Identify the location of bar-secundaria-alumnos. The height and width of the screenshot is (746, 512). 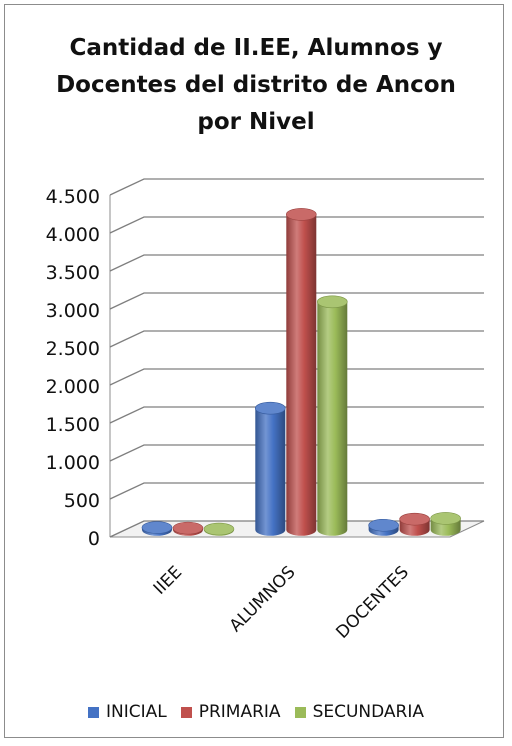
(332, 418).